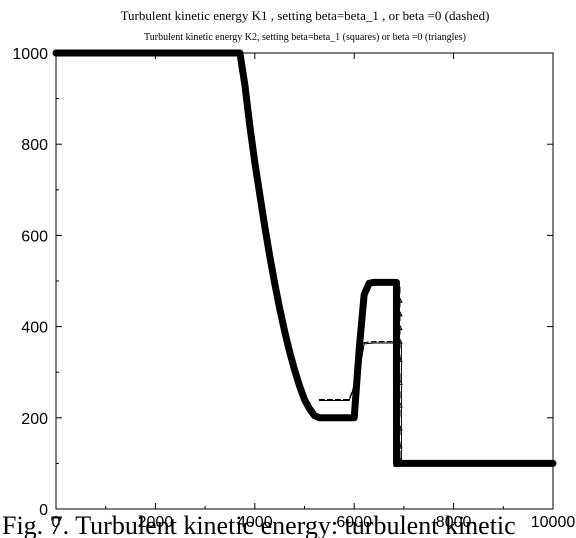 Image resolution: width=576 pixels, height=538 pixels. I want to click on y-tick-label: 600, so click(34, 236).